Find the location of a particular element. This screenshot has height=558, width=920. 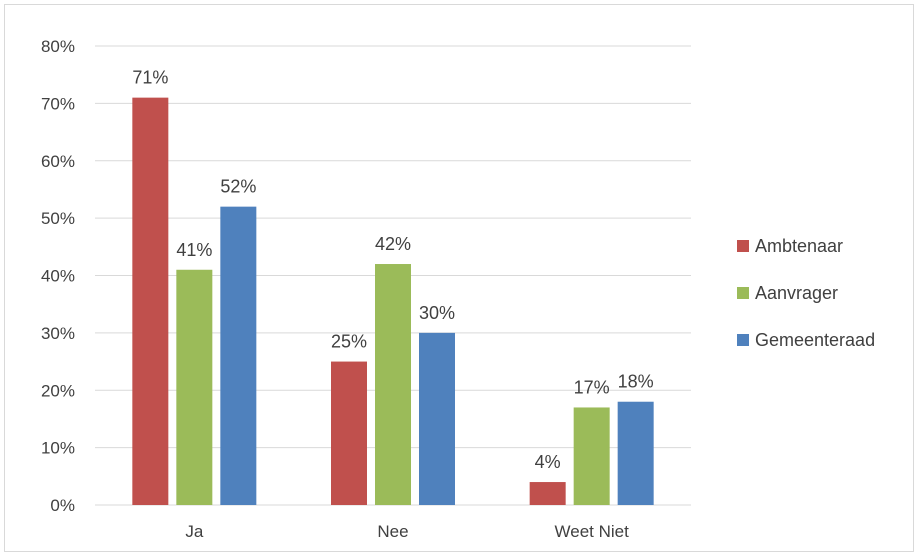

x-tick-label: Weet Niet is located at coordinates (592, 531).